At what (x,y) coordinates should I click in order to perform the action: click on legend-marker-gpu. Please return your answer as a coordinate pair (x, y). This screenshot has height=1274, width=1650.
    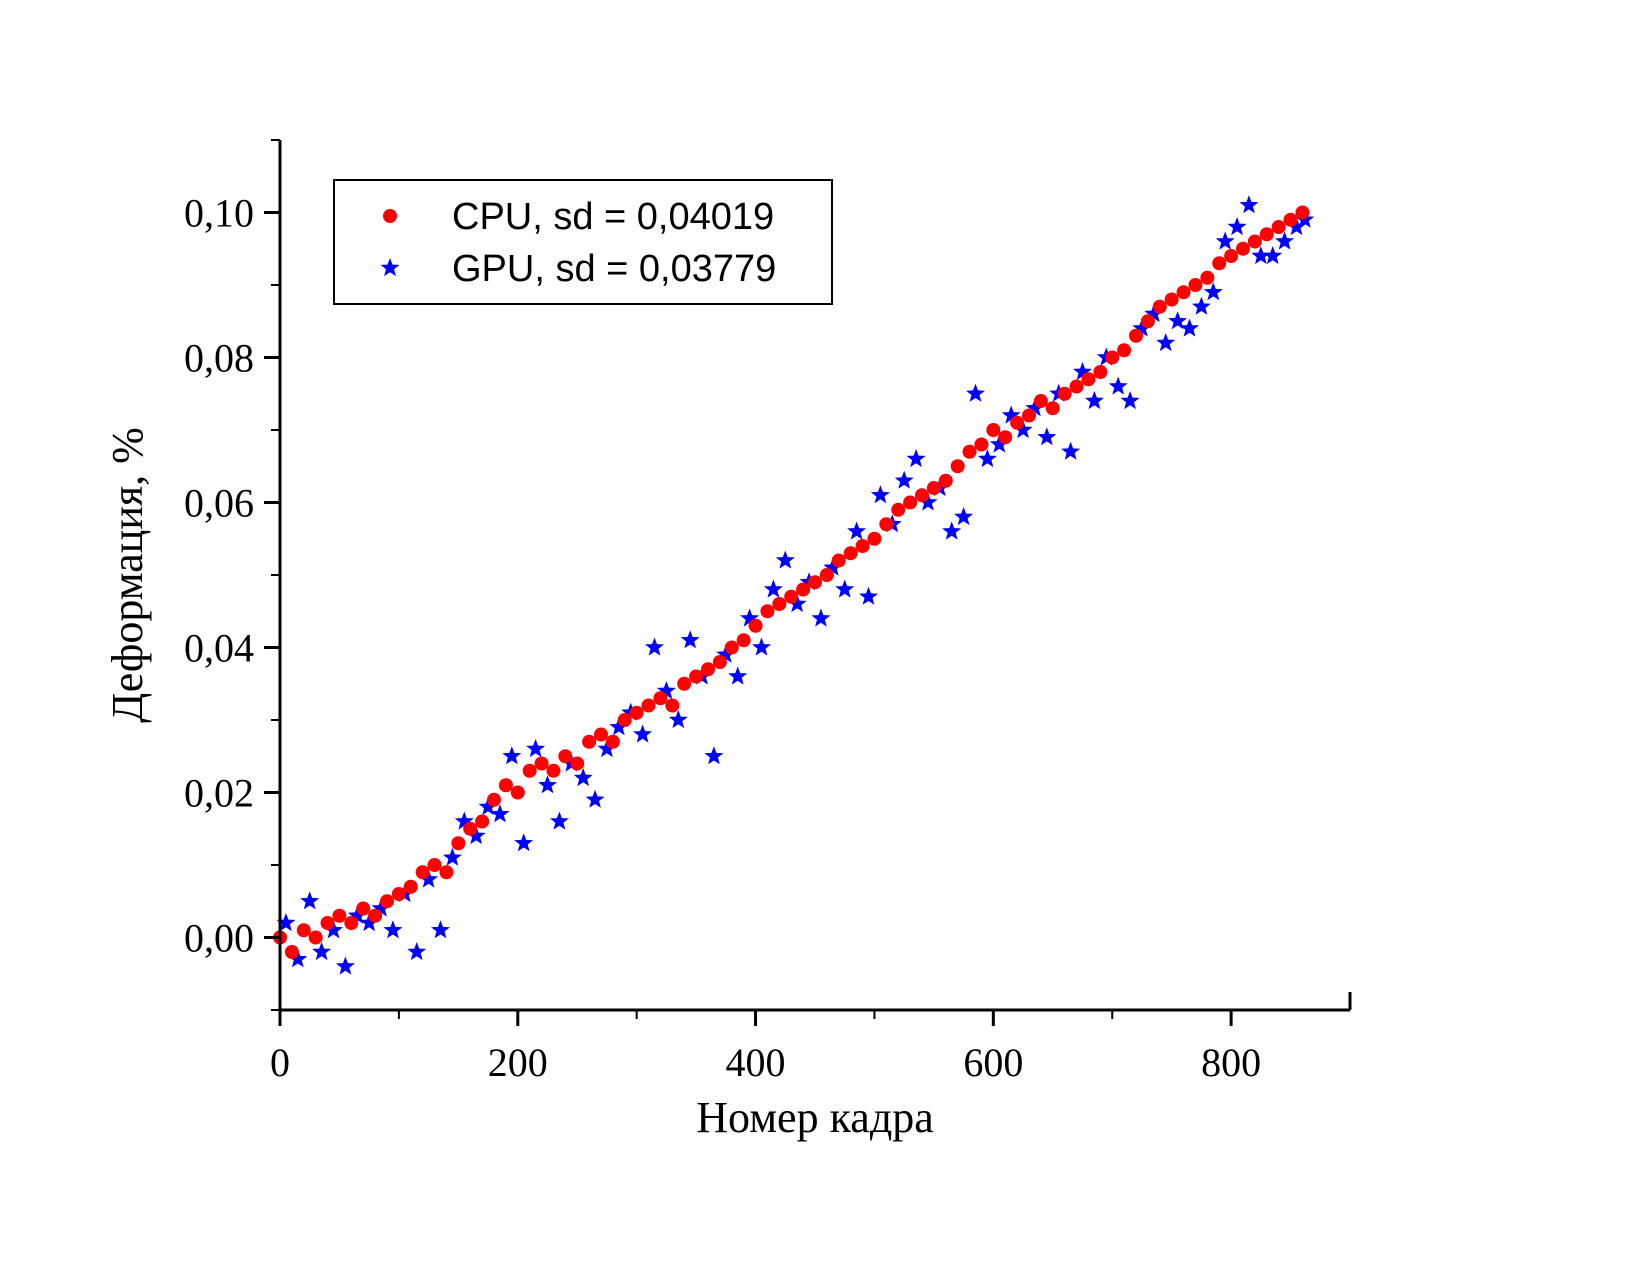
    Looking at the image, I should click on (390, 267).